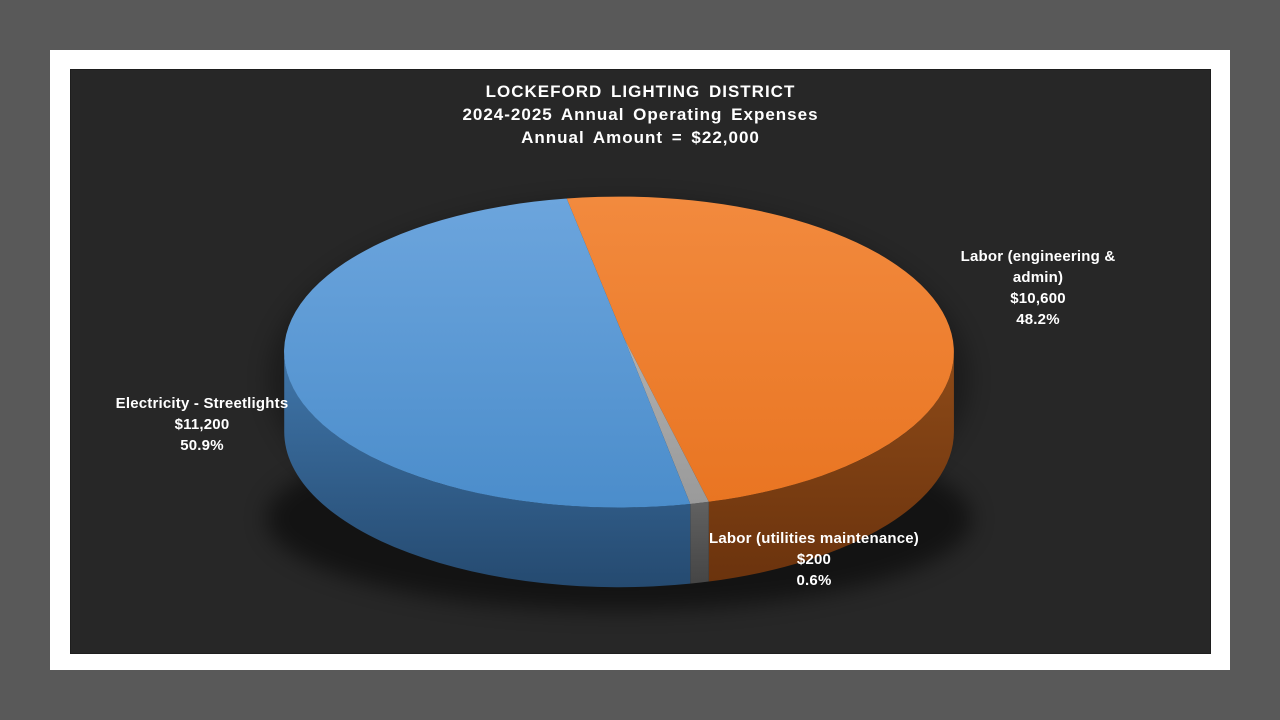 This screenshot has width=1280, height=720. I want to click on label-electricity-streetlights: Electricity - Streetlights $11,200 50.9%, so click(202, 424).